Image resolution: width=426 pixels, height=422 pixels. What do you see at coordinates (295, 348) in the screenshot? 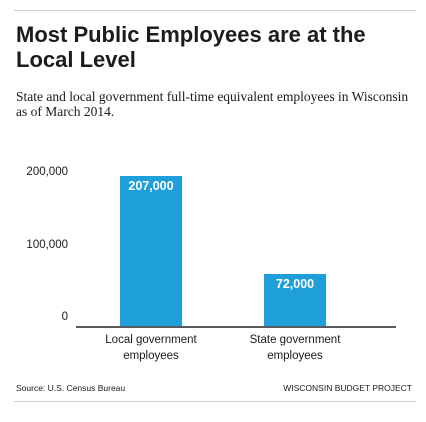
I see `x-category-label: State government employees` at bounding box center [295, 348].